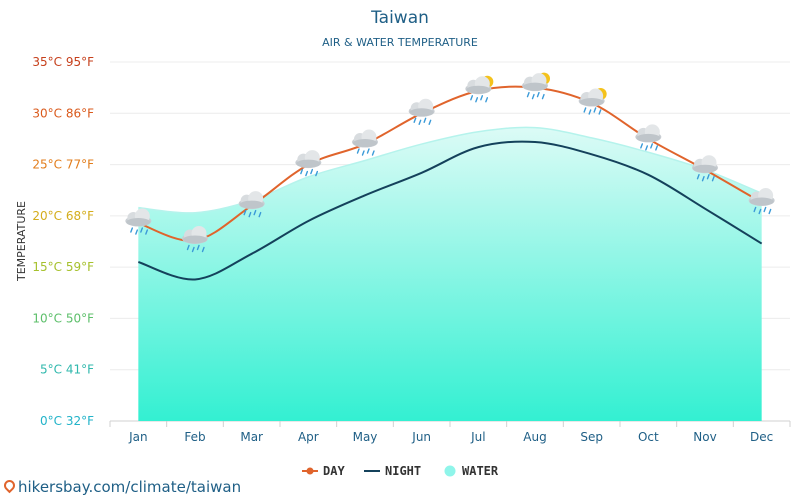  Describe the element at coordinates (308, 437) in the screenshot. I see `x-tick-label: Apr` at that location.